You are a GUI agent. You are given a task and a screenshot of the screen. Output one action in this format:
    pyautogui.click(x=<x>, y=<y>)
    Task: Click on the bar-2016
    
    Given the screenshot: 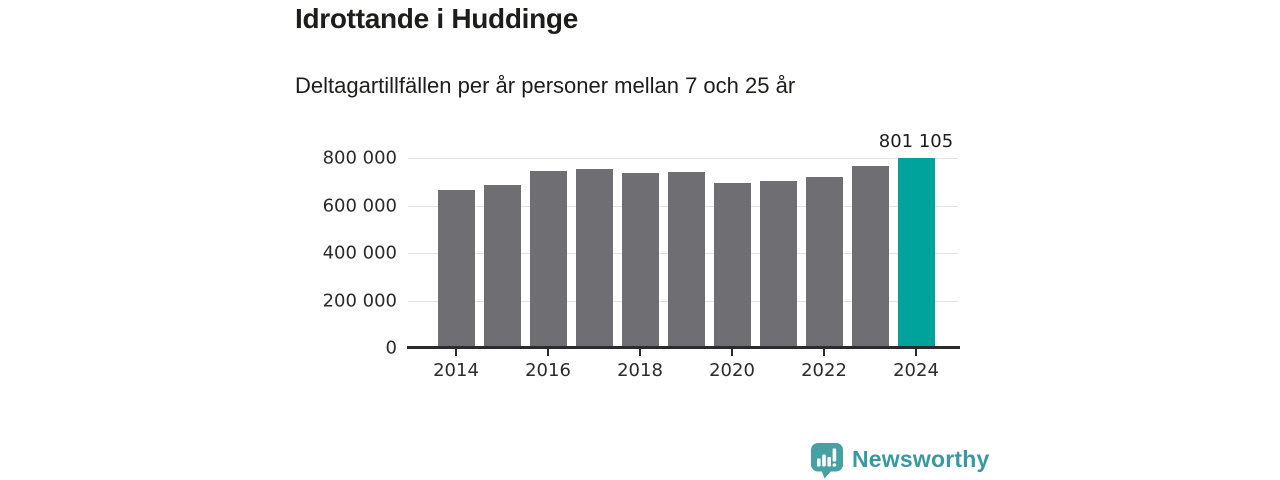 What is the action you would take?
    pyautogui.click(x=548, y=259)
    